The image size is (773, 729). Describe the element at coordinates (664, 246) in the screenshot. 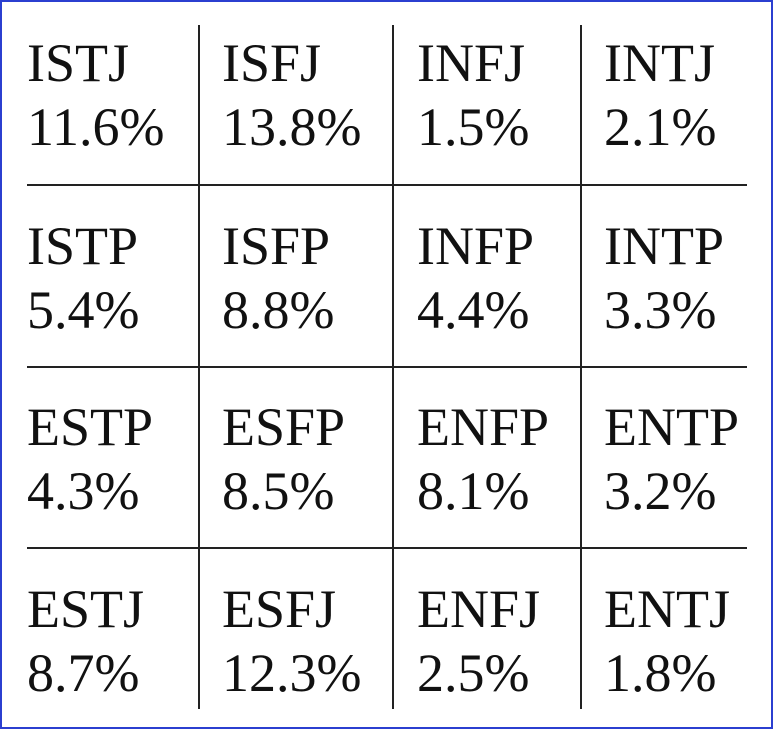

I see `type-label: INTP` at that location.